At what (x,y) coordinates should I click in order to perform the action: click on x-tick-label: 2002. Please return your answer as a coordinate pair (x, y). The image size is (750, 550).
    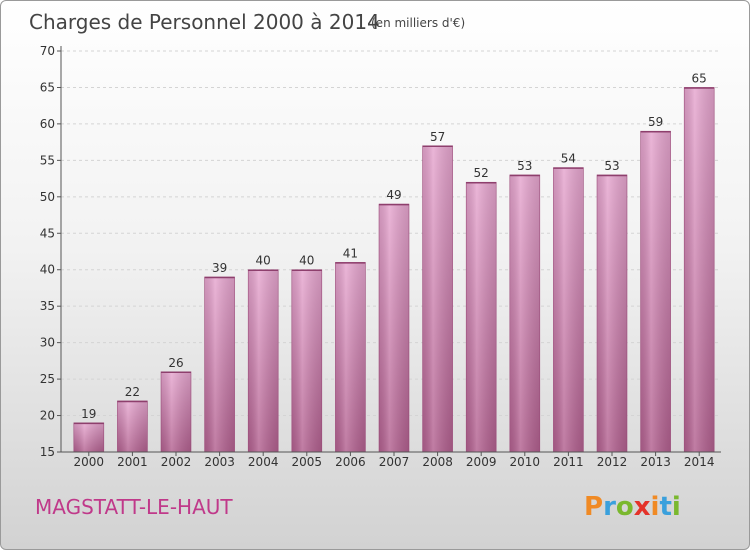
    Looking at the image, I should click on (176, 462).